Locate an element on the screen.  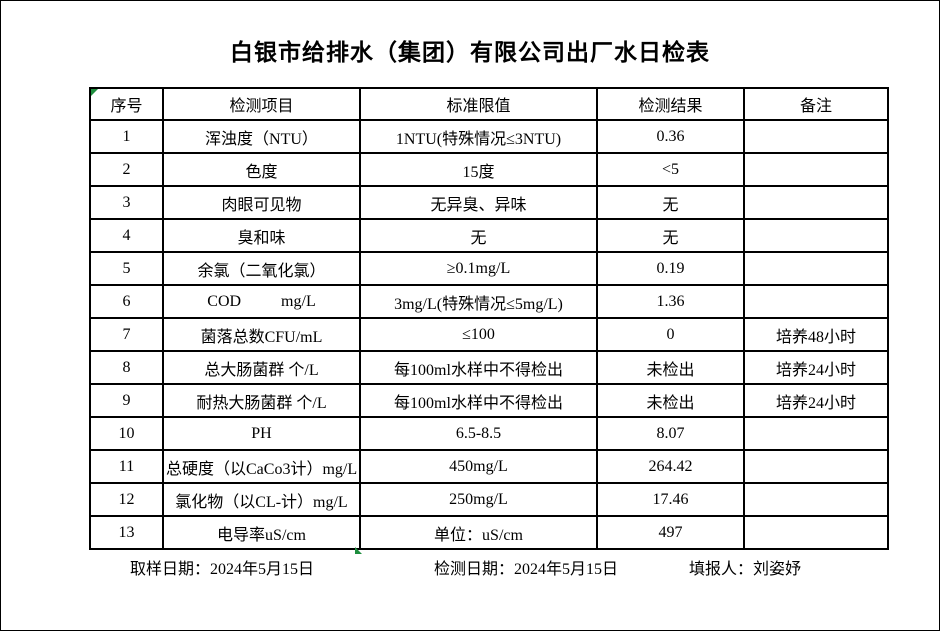
header-row: 序号 检测项目 标准限值 检测结果 备注 is located at coordinates (489, 104).